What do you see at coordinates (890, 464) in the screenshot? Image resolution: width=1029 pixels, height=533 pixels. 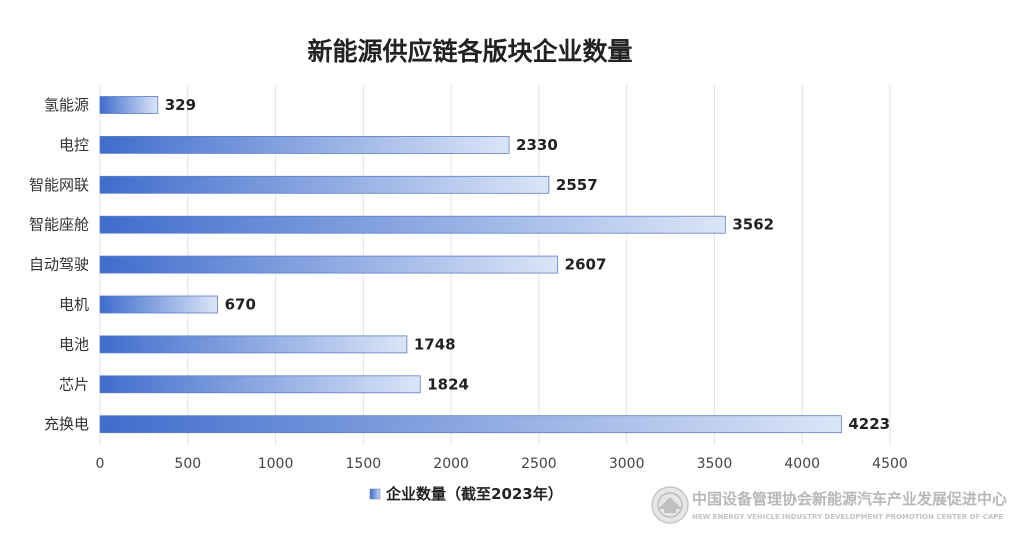 I see `x-tick-label: 4500` at bounding box center [890, 464].